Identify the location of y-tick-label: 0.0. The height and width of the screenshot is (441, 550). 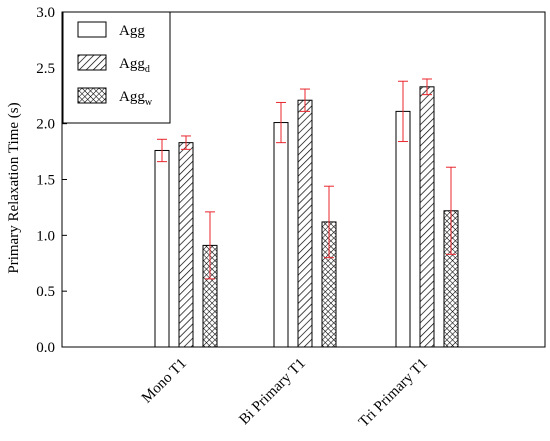
(45, 348).